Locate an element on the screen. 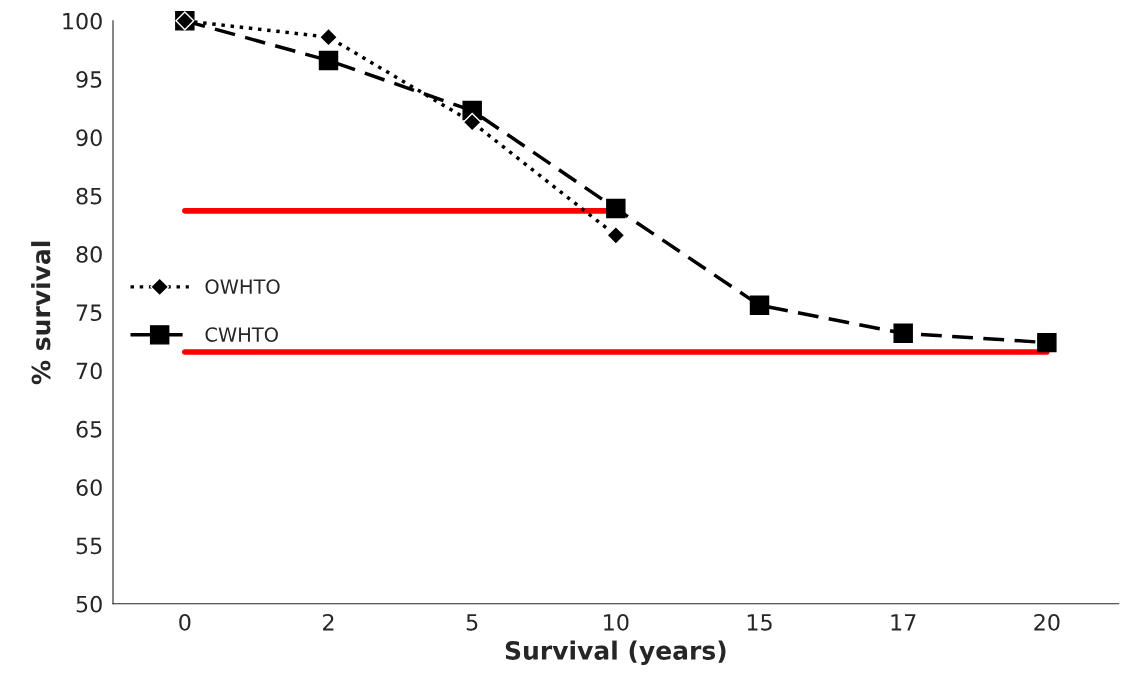 The height and width of the screenshot is (694, 1130). y-tick-label: 50 is located at coordinates (89, 604).